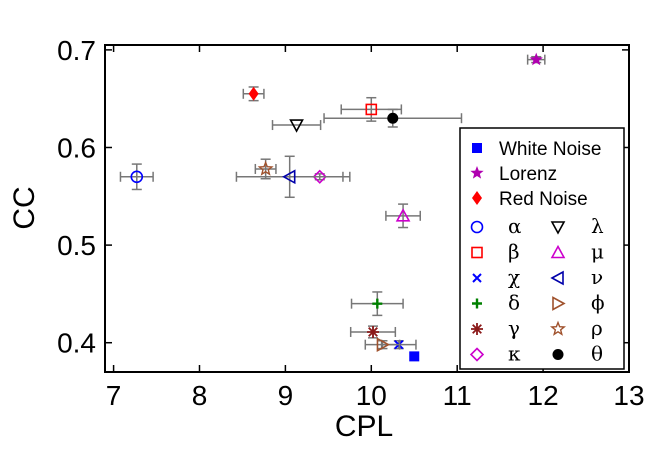 The width and height of the screenshot is (654, 460). Describe the element at coordinates (597, 252) in the screenshot. I see `legend-label: μ` at that location.